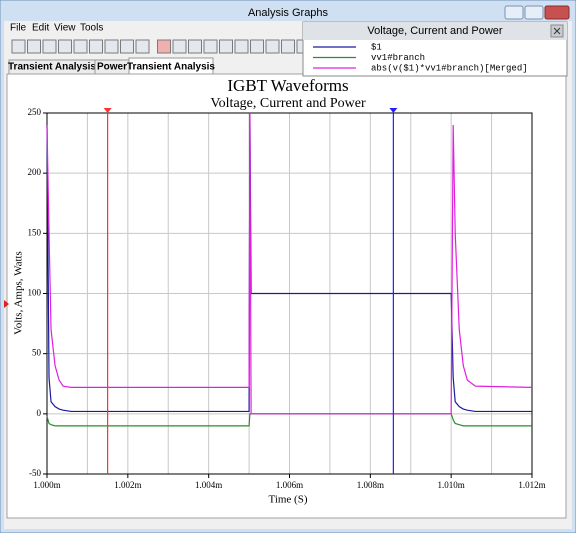 The width and height of the screenshot is (576, 533). I want to click on cursor-marker, so click(6, 304).